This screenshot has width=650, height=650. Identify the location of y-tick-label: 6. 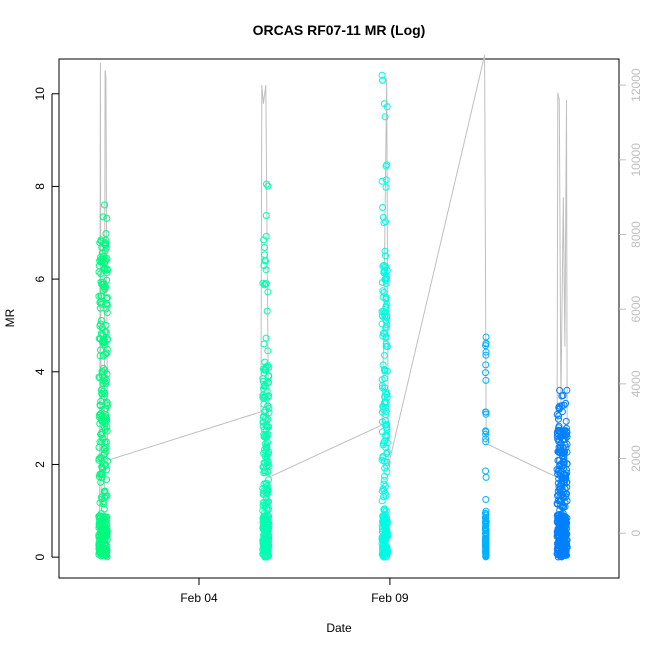
(40, 278).